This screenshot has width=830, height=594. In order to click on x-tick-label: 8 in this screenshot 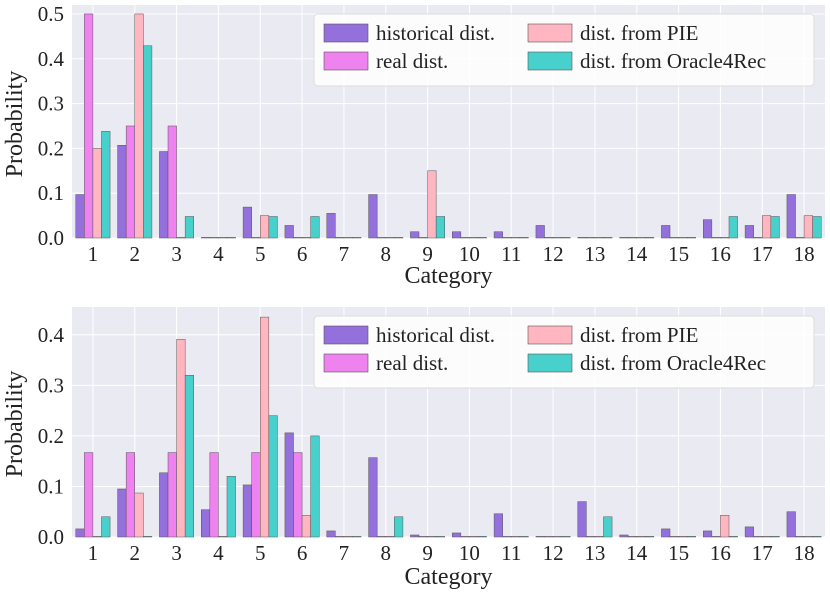, I will do `click(386, 553)`.